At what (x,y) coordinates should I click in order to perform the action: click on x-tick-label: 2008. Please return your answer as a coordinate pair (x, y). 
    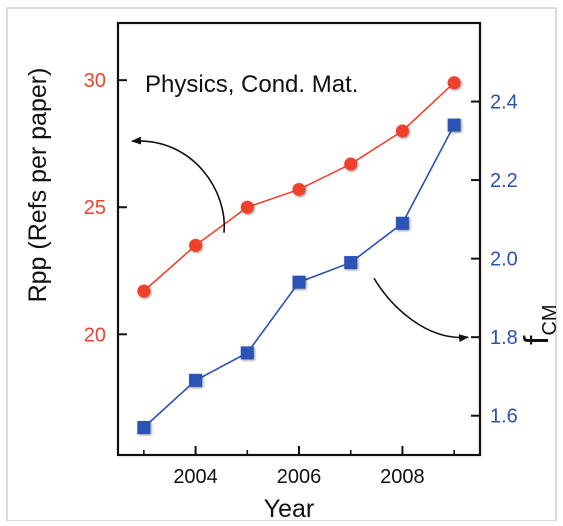
    Looking at the image, I should click on (402, 477).